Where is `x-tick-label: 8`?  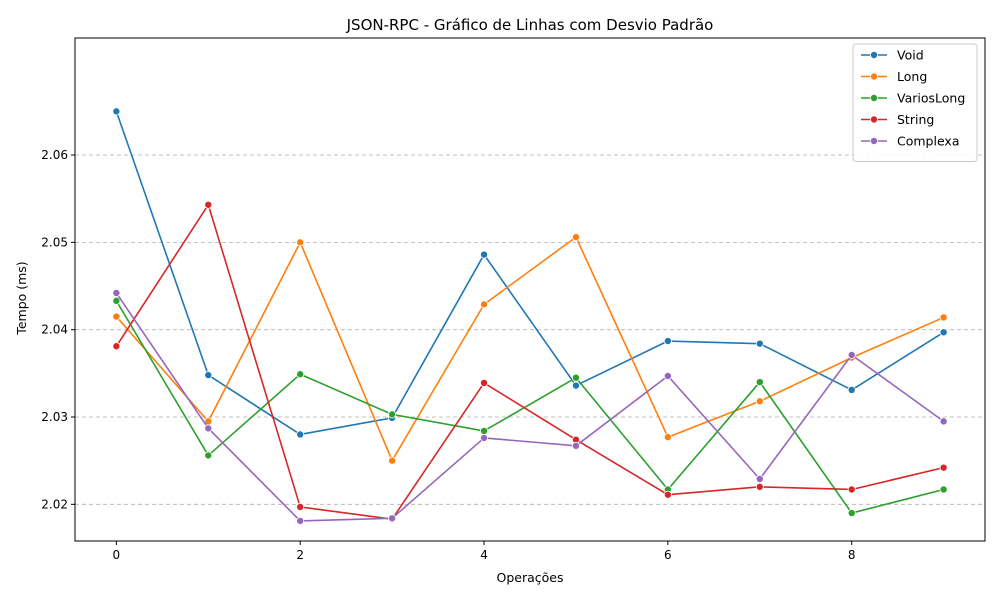 x-tick-label: 8 is located at coordinates (852, 555).